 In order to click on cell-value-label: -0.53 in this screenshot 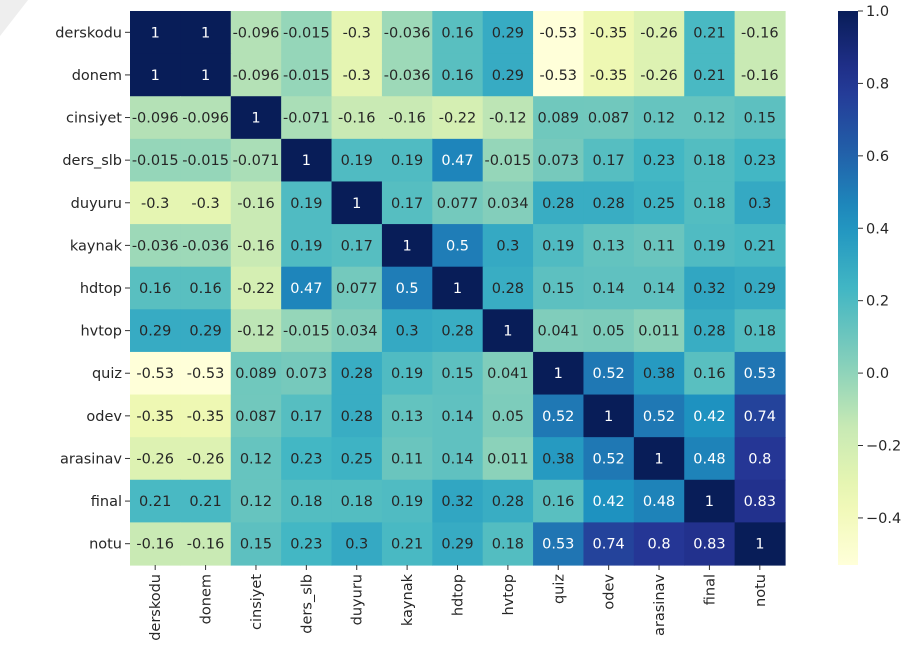, I will do `click(559, 76)`.